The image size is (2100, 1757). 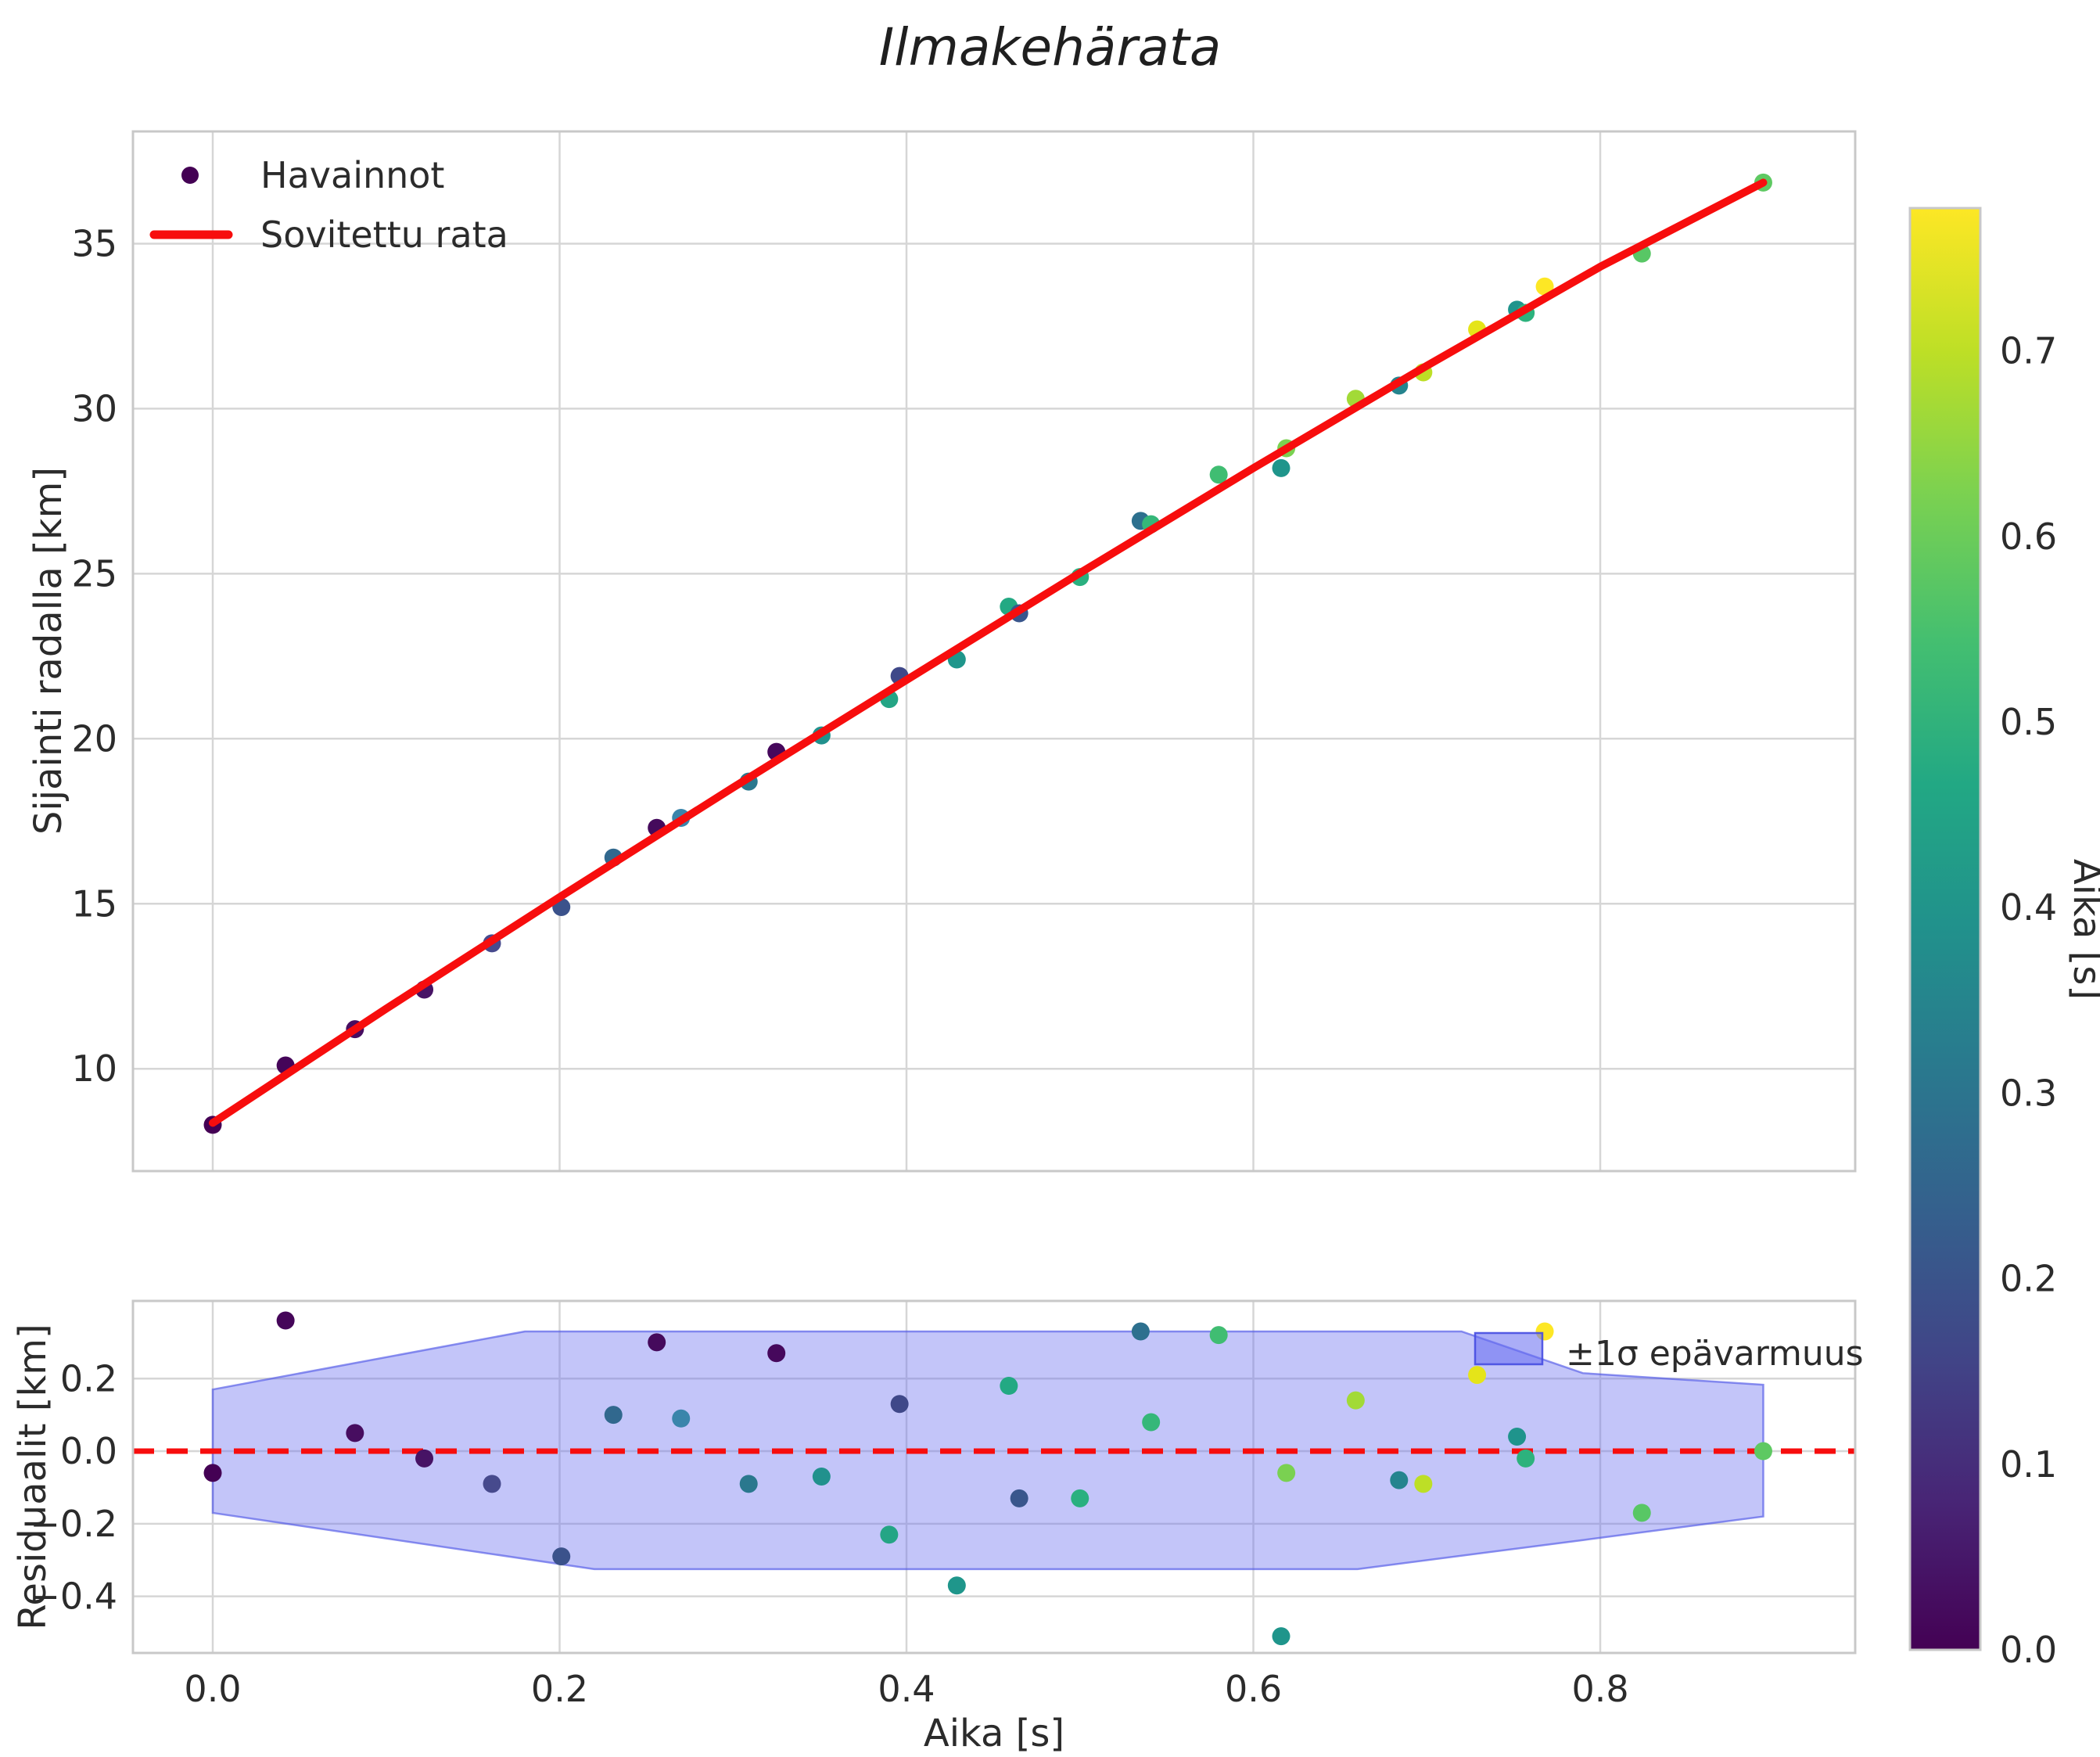 What do you see at coordinates (2028, 722) in the screenshot?
I see `colorbar-tick-label: 0.5` at bounding box center [2028, 722].